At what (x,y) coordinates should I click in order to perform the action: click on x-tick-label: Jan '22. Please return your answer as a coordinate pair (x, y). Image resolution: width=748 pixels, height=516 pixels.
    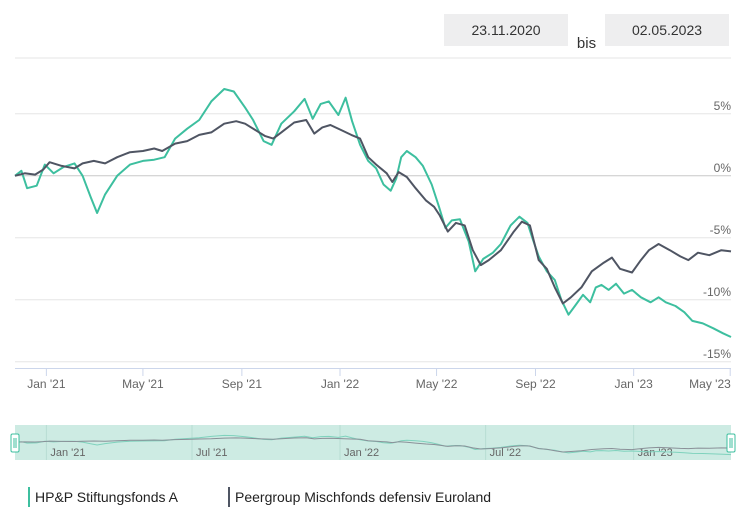
    Looking at the image, I should click on (340, 384).